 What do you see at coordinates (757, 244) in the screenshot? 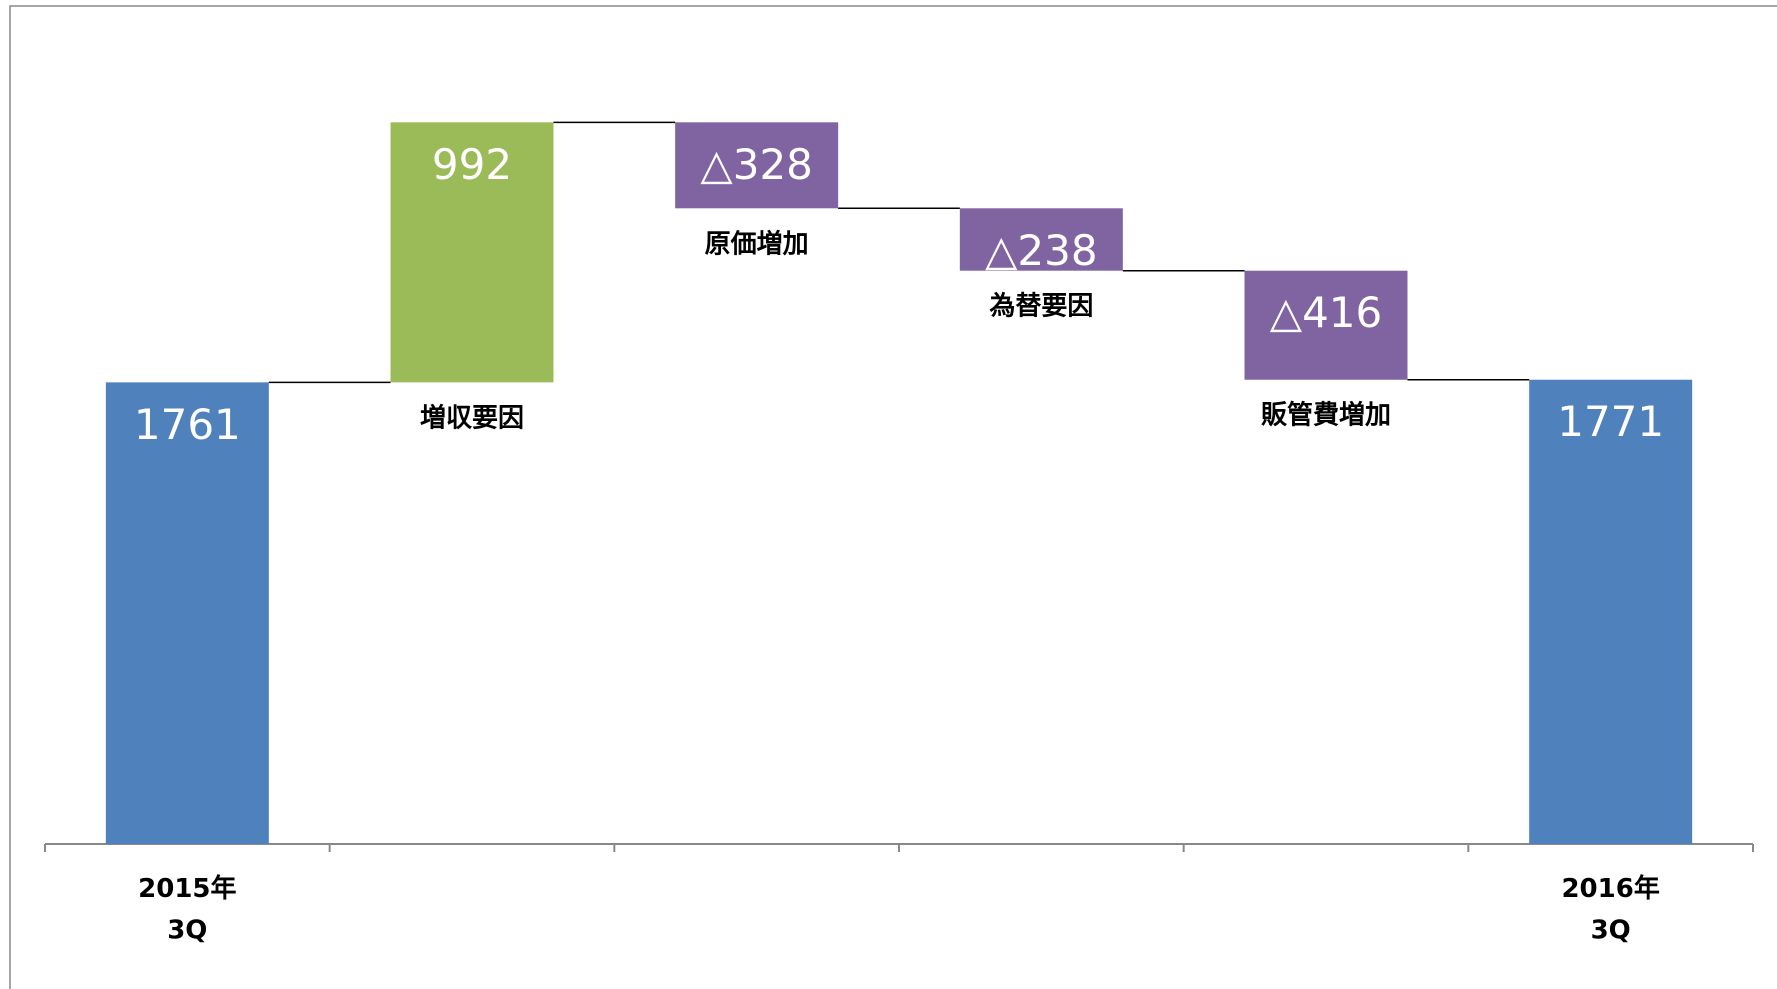
I see `category-label: 原価増加` at bounding box center [757, 244].